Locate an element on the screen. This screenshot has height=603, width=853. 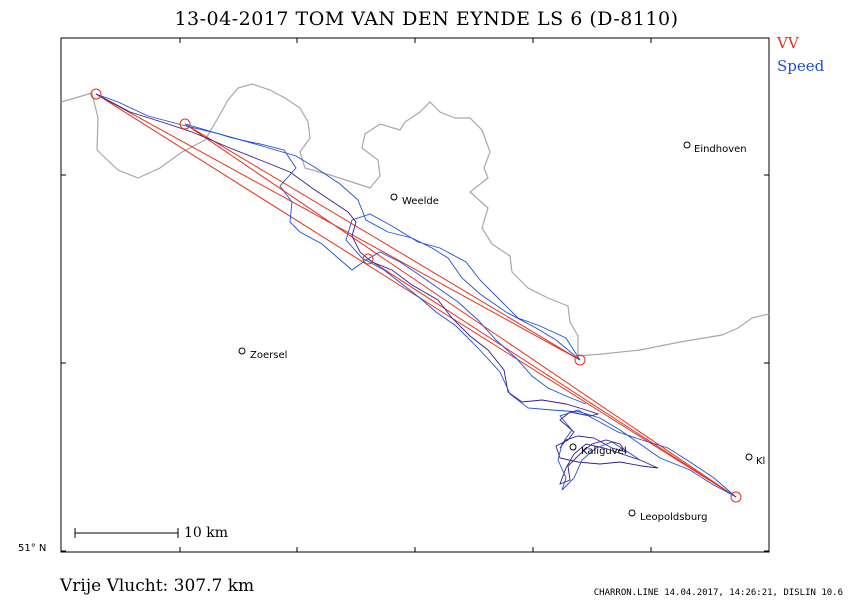
town-label: Zoersel is located at coordinates (269, 355).